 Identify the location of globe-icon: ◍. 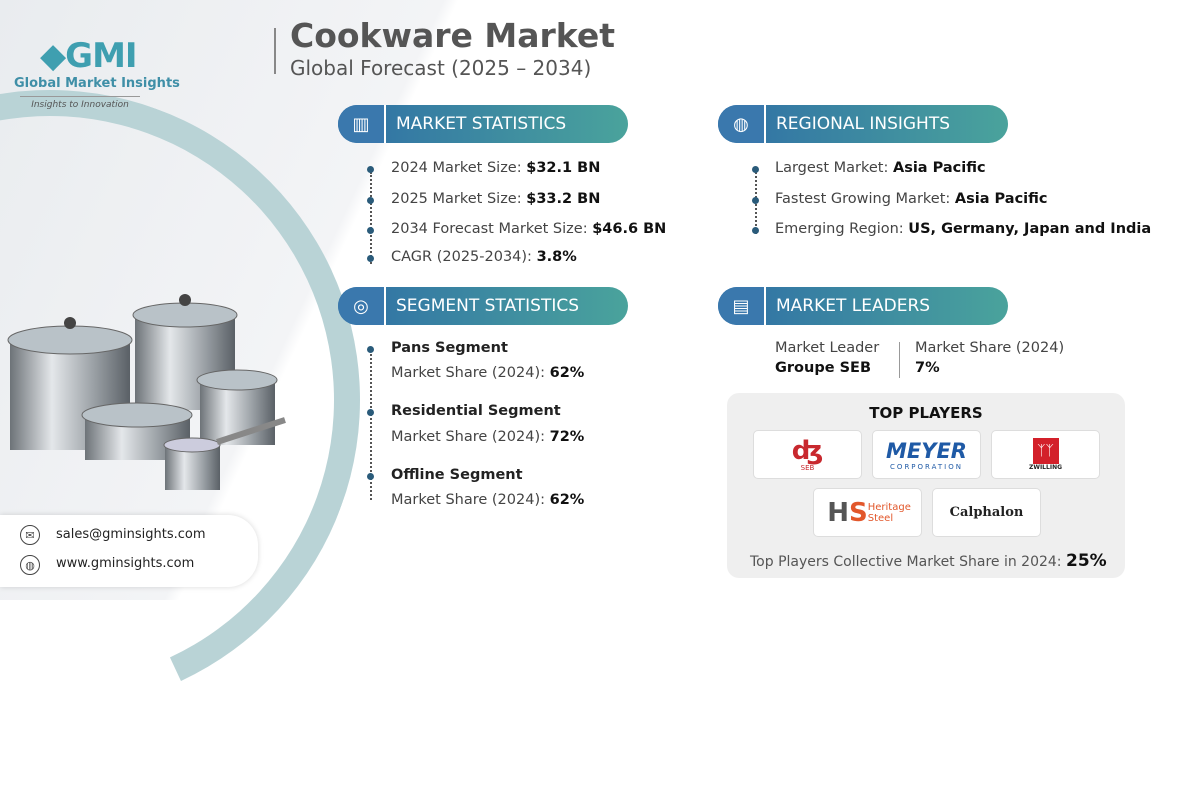
(742, 124).